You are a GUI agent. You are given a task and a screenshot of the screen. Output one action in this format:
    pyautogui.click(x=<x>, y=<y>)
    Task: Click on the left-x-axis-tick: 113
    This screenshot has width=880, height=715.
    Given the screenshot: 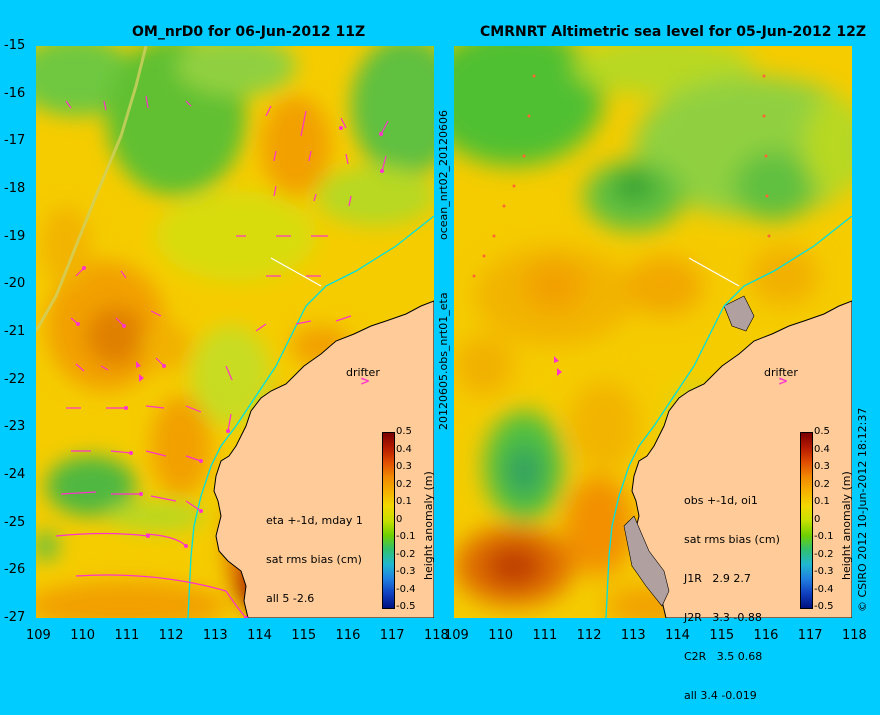 What is the action you would take?
    pyautogui.click(x=215, y=635)
    